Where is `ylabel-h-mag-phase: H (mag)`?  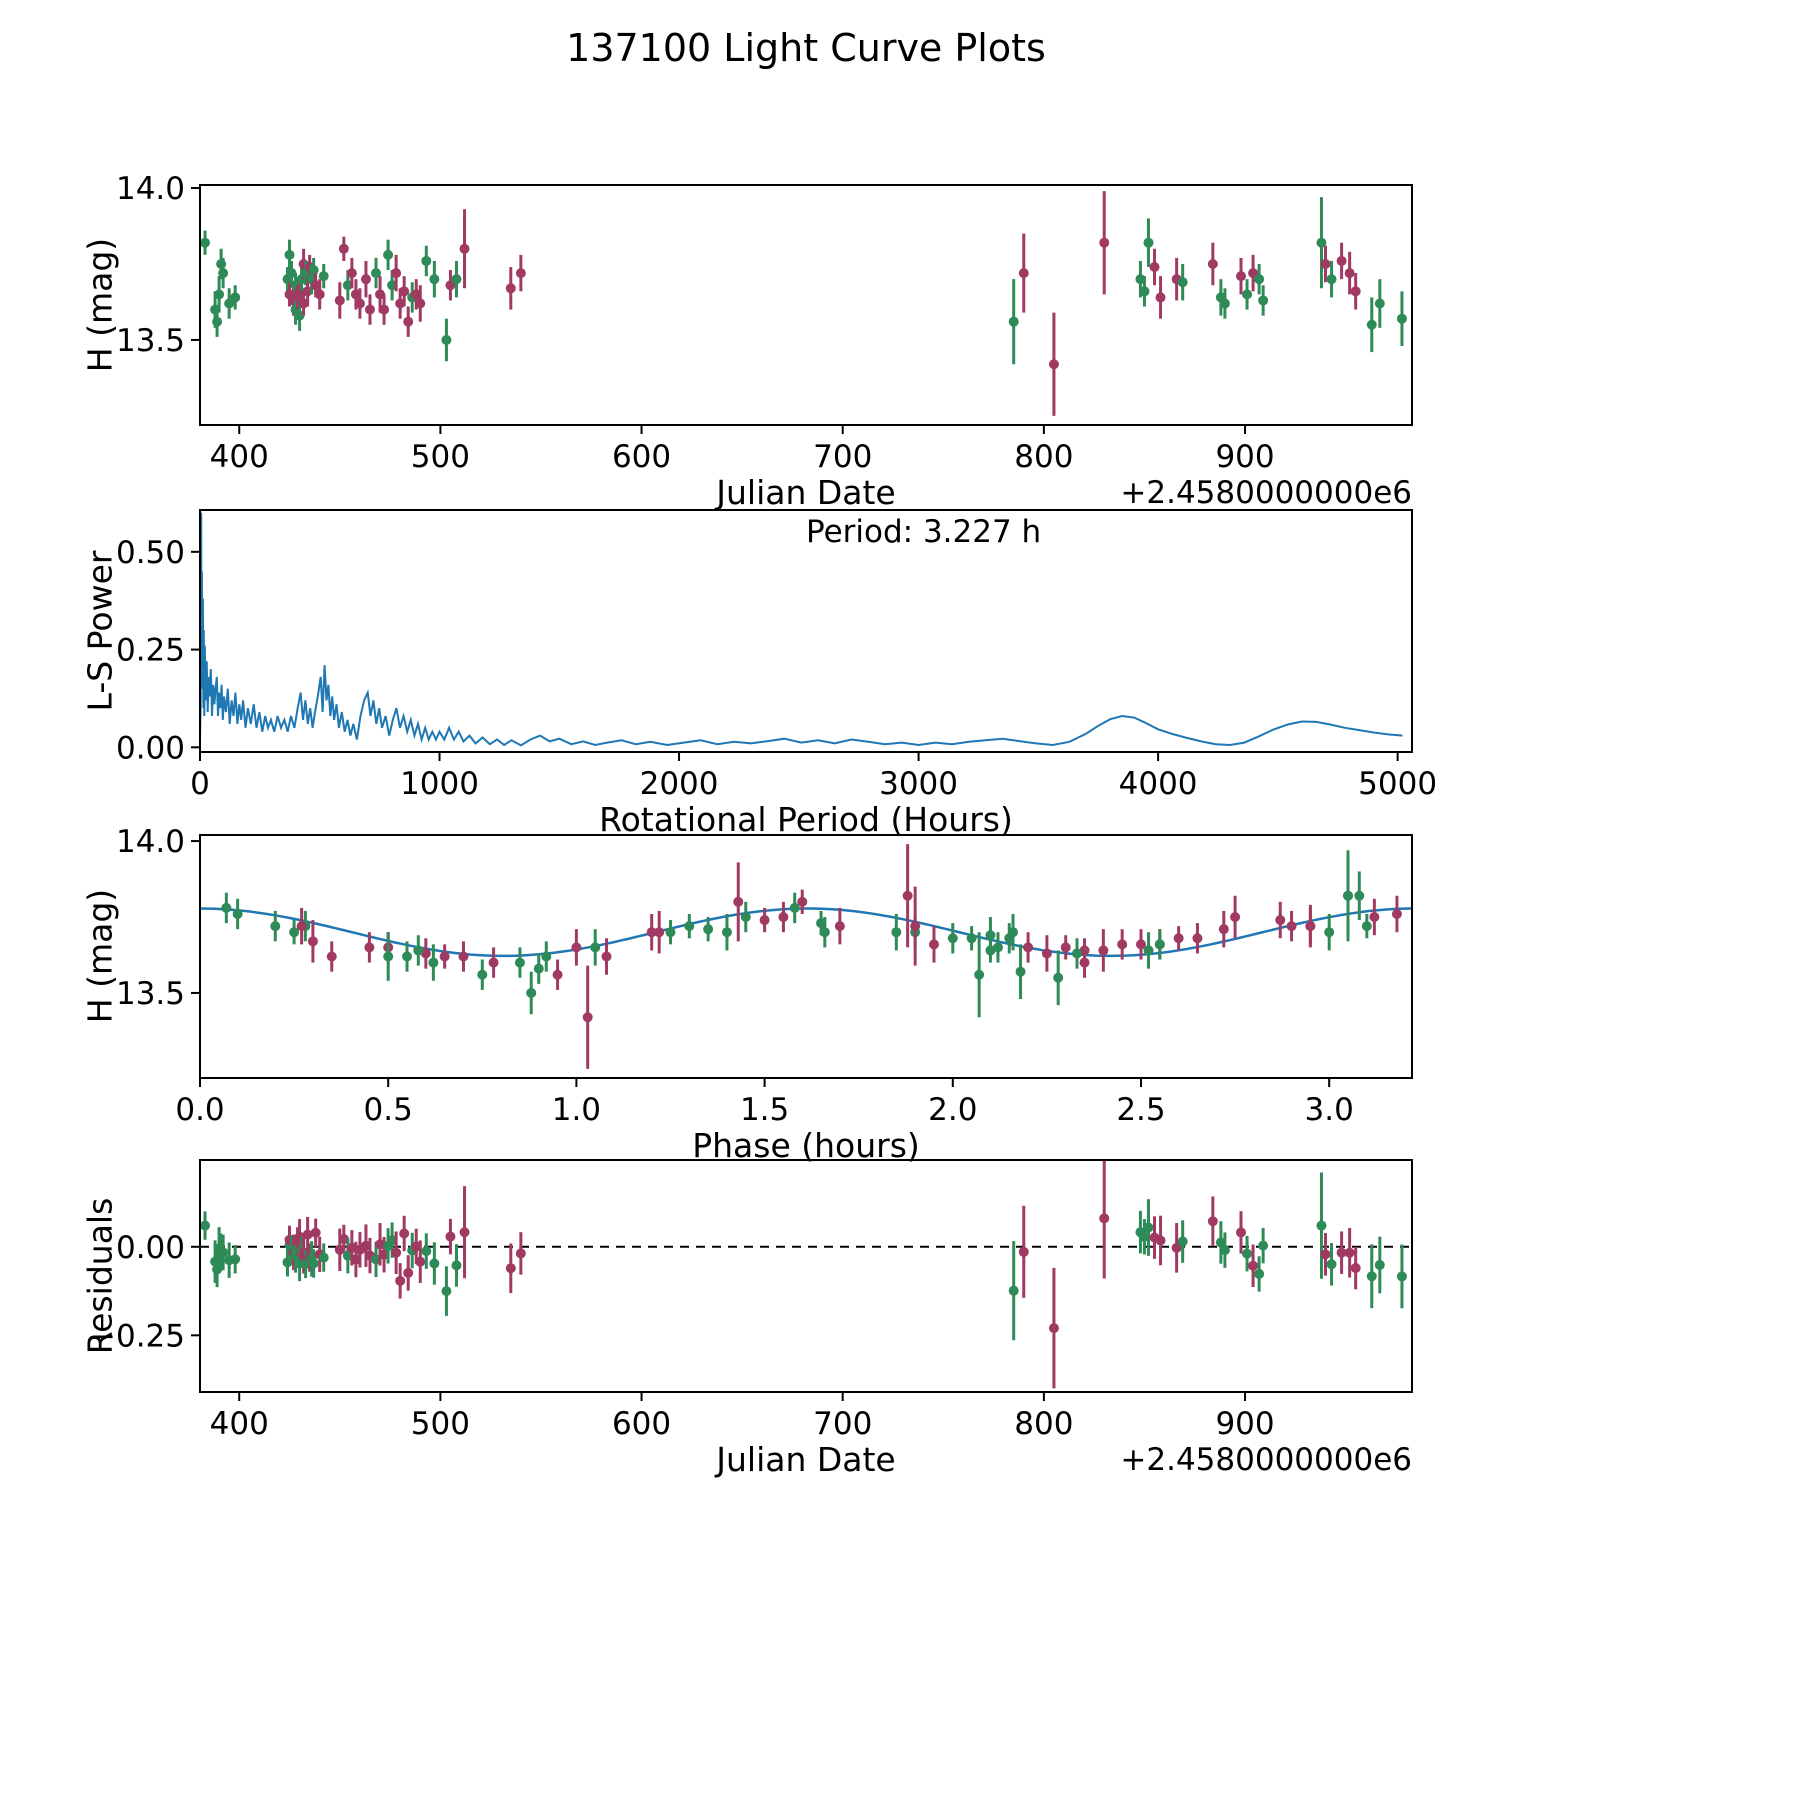 ylabel-h-mag-phase: H (mag) is located at coordinates (100, 956).